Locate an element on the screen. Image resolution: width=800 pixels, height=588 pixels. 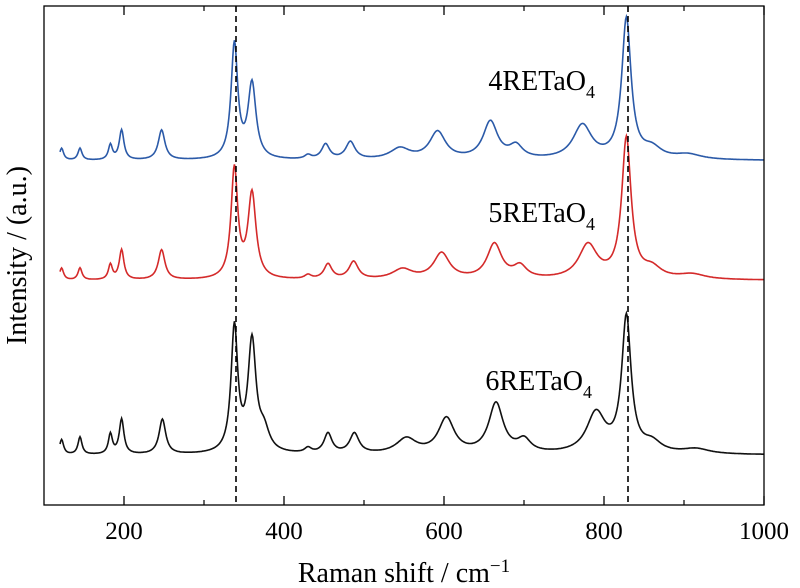
series-label-4RETaO4: 4RETaO4 is located at coordinates (541, 84).